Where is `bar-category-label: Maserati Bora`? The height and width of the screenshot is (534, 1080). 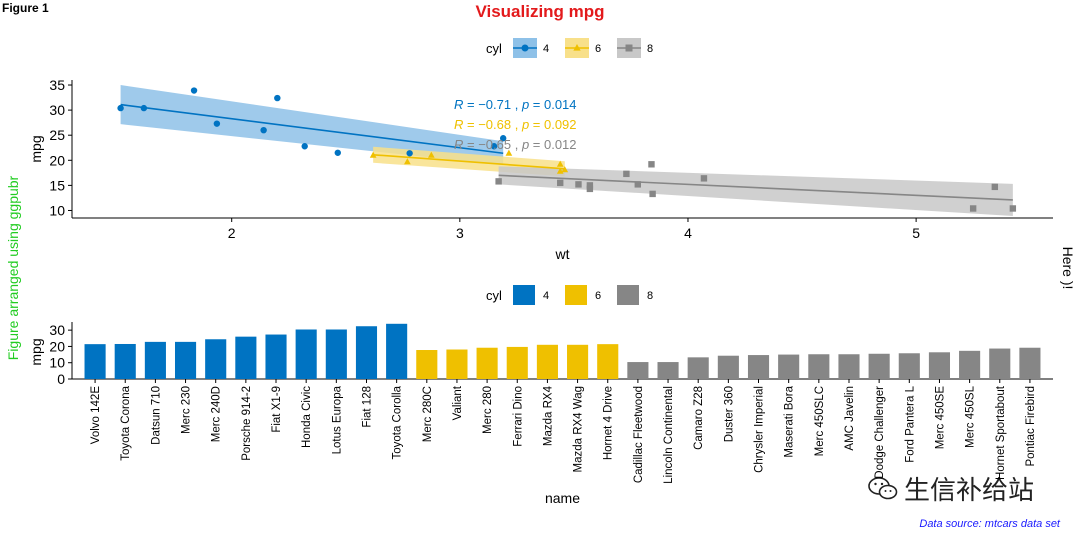
bar-category-label: Maserati Bora is located at coordinates (790, 421).